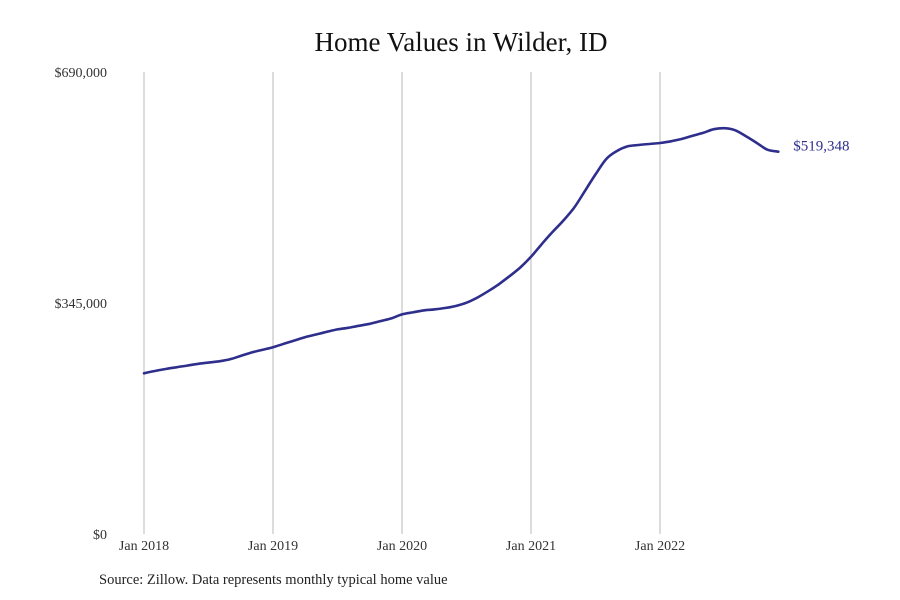  Describe the element at coordinates (461, 42) in the screenshot. I see `chart-title: Home Values in Wilder, ID` at that location.